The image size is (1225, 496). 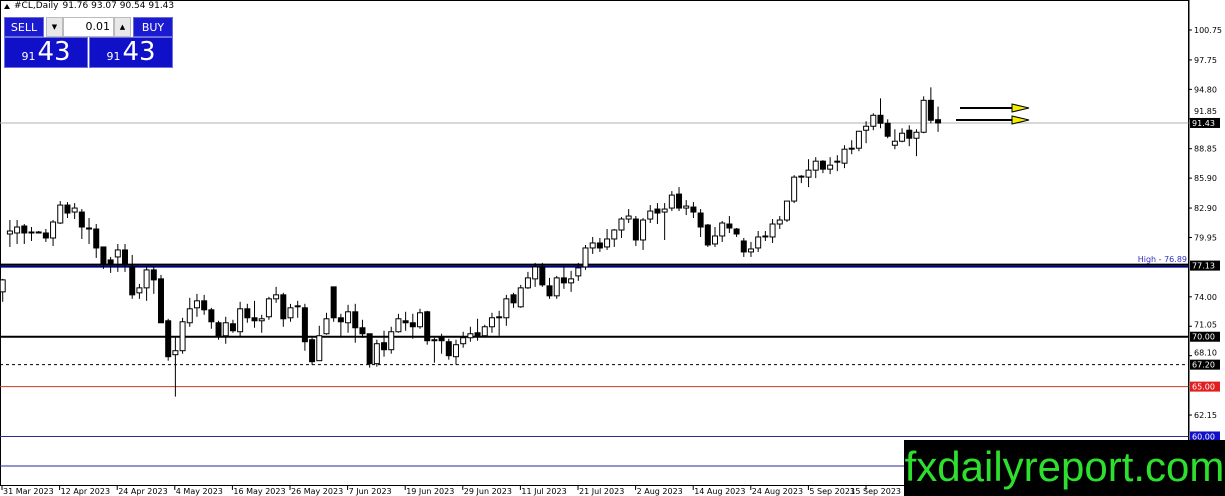 What do you see at coordinates (1205, 149) in the screenshot?
I see `price-tick-label: 88.85` at bounding box center [1205, 149].